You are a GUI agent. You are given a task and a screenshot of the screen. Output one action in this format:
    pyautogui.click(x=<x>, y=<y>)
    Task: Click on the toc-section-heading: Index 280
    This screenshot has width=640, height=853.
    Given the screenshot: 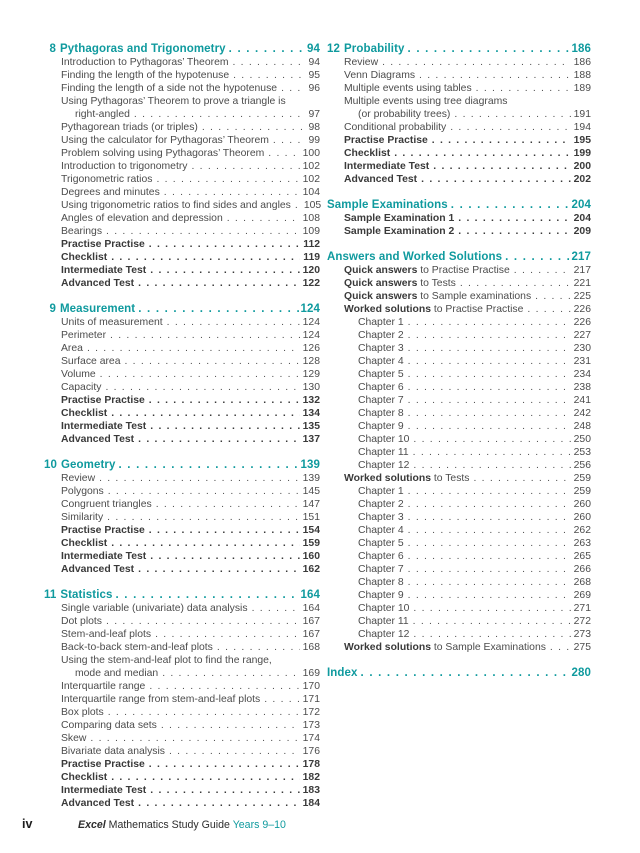 What is the action you would take?
    pyautogui.click(x=459, y=673)
    